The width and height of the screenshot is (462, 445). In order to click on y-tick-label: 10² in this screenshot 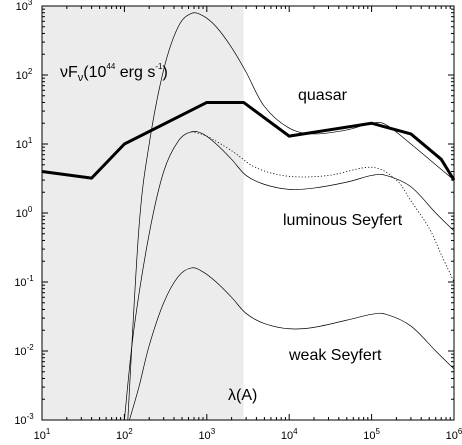, I will do `click(24, 74)`.